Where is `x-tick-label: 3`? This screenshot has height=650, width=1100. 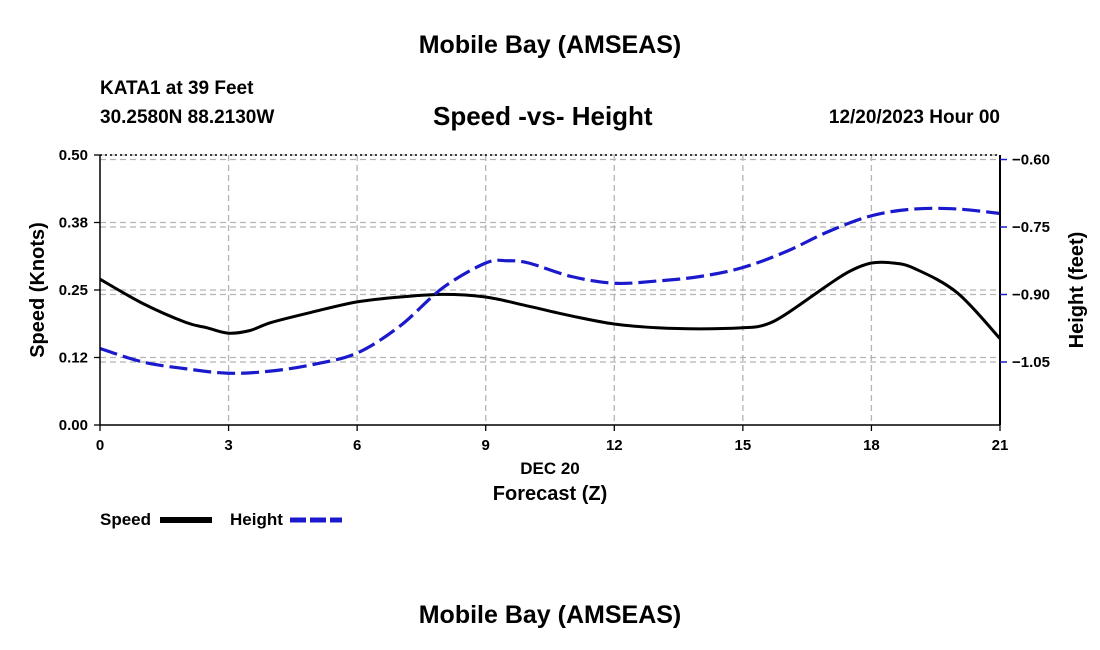
x-tick-label: 3 is located at coordinates (228, 445).